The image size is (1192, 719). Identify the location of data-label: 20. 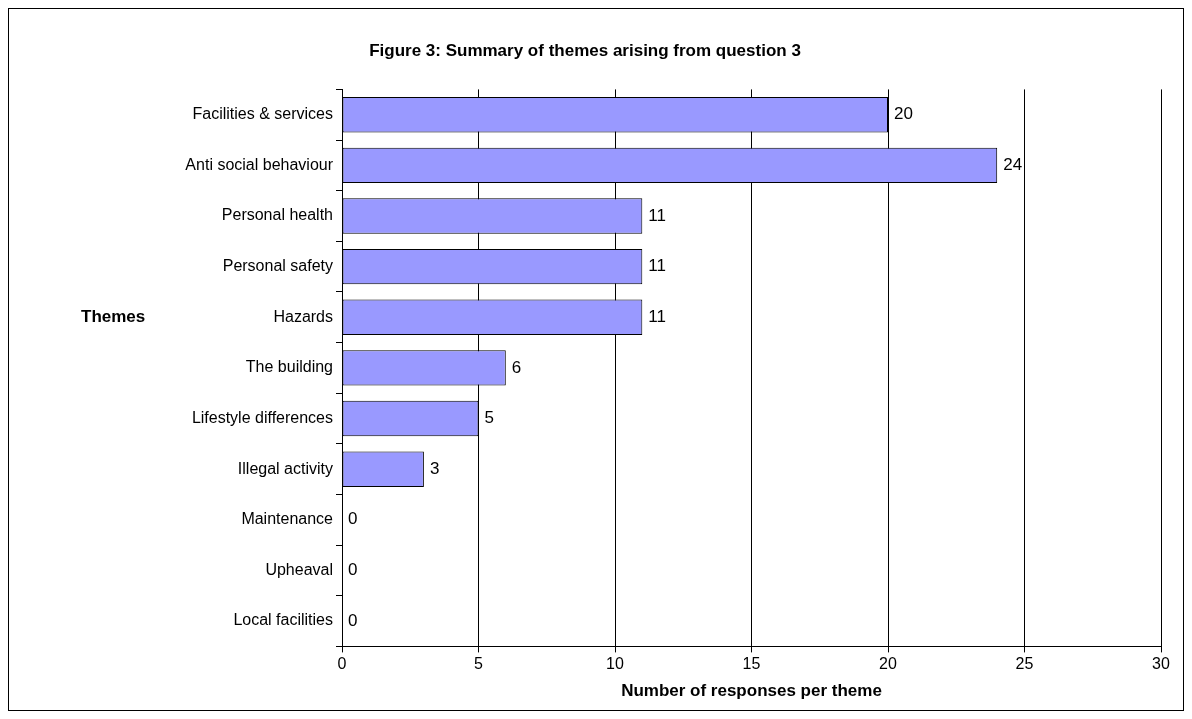
(903, 114).